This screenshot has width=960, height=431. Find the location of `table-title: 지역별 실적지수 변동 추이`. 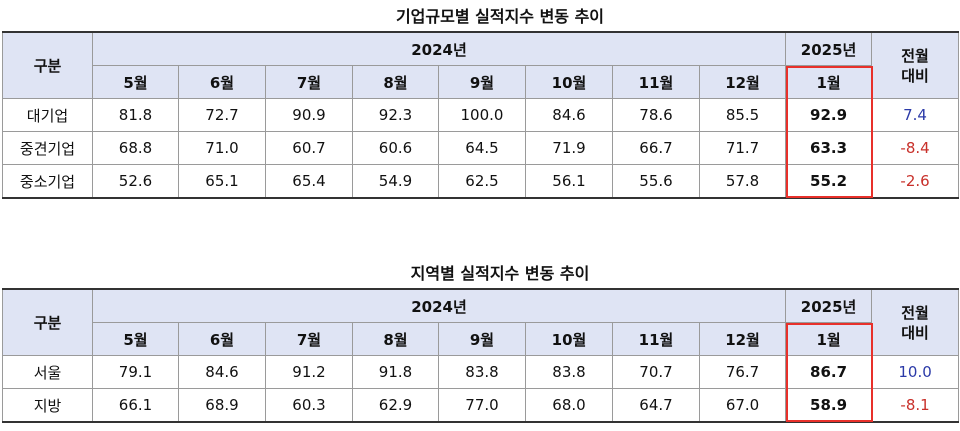

table-title: 지역별 실적지수 변동 추이 is located at coordinates (500, 273).